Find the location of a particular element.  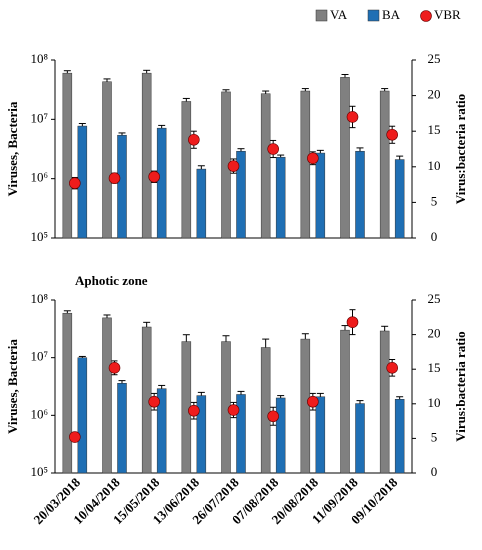

legend-label: BA is located at coordinates (391, 14).